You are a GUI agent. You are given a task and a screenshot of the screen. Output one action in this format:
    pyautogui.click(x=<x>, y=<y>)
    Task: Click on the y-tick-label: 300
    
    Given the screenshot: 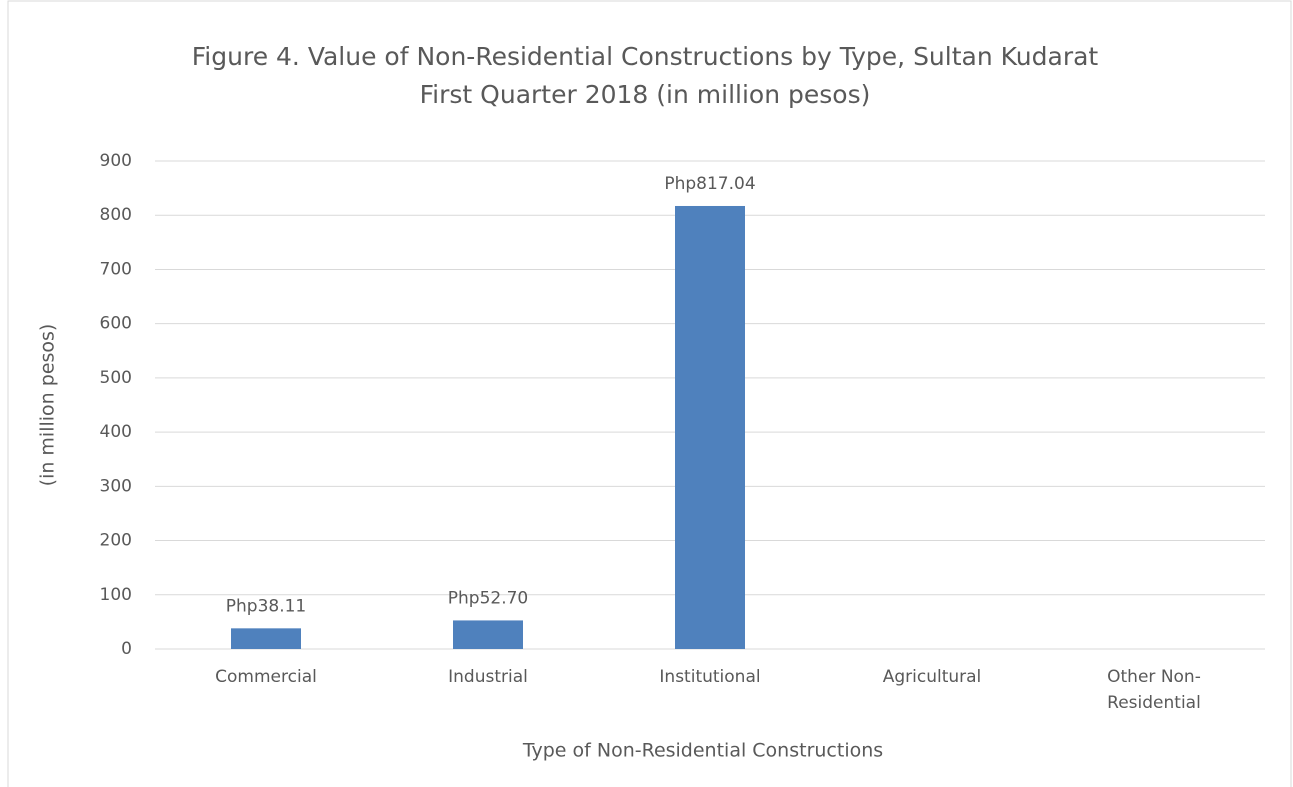 What is the action you would take?
    pyautogui.click(x=116, y=486)
    